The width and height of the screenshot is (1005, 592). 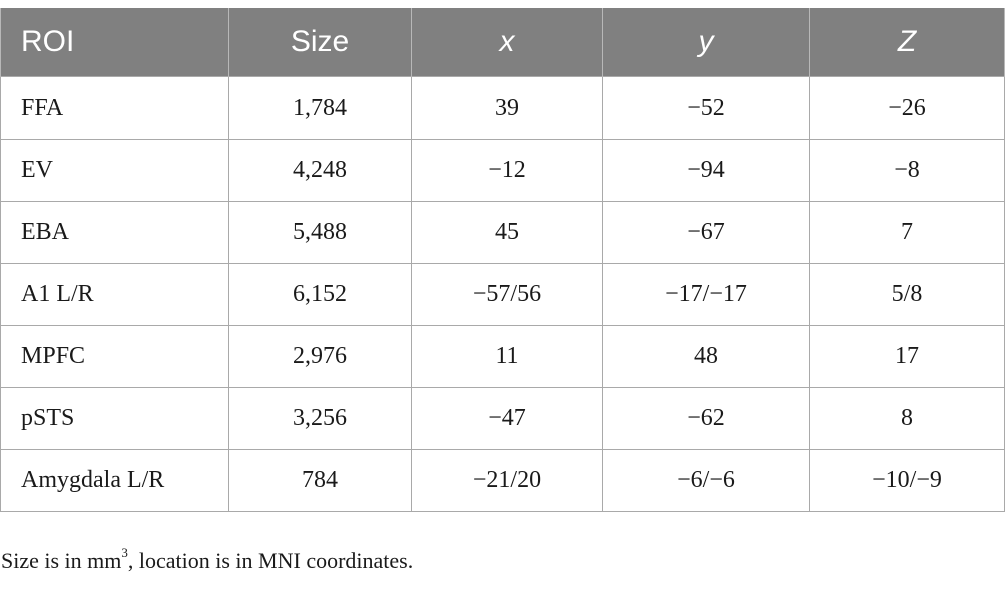 I want to click on table-row: pSTS 3,256 −47 −62 8, so click(x=502, y=418).